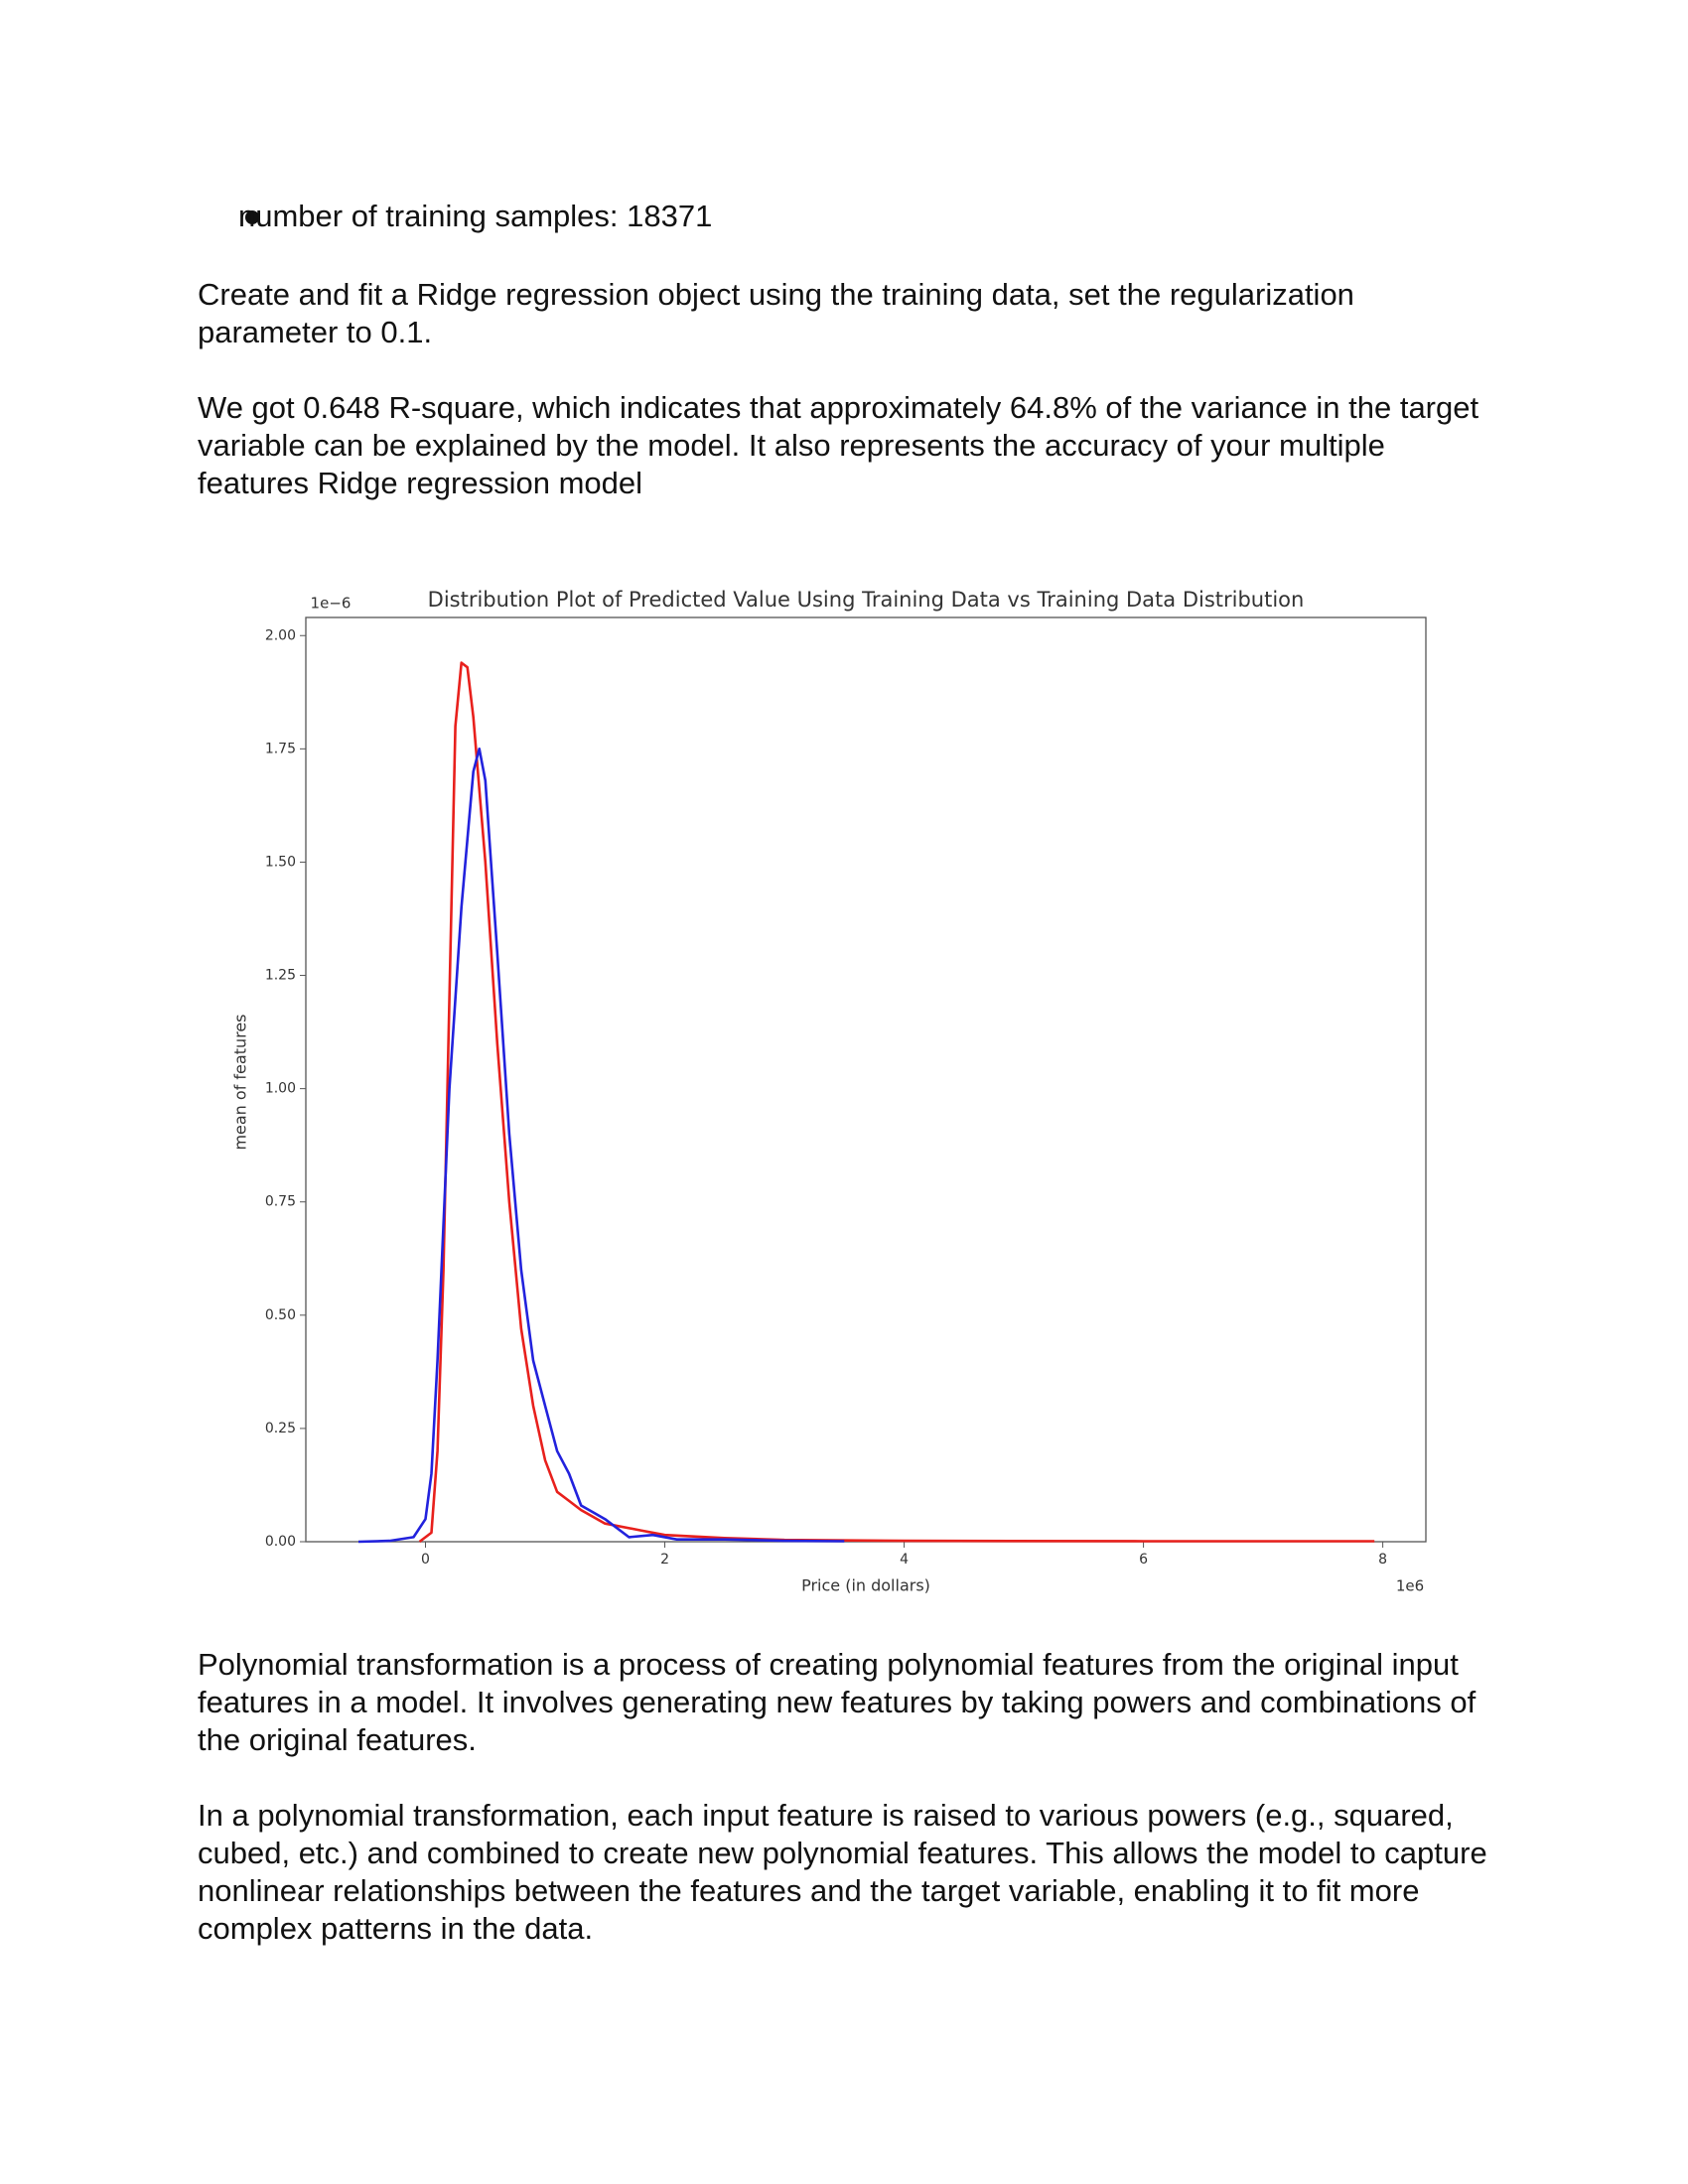  Describe the element at coordinates (280, 976) in the screenshot. I see `y-tick-label: 1.25` at that location.